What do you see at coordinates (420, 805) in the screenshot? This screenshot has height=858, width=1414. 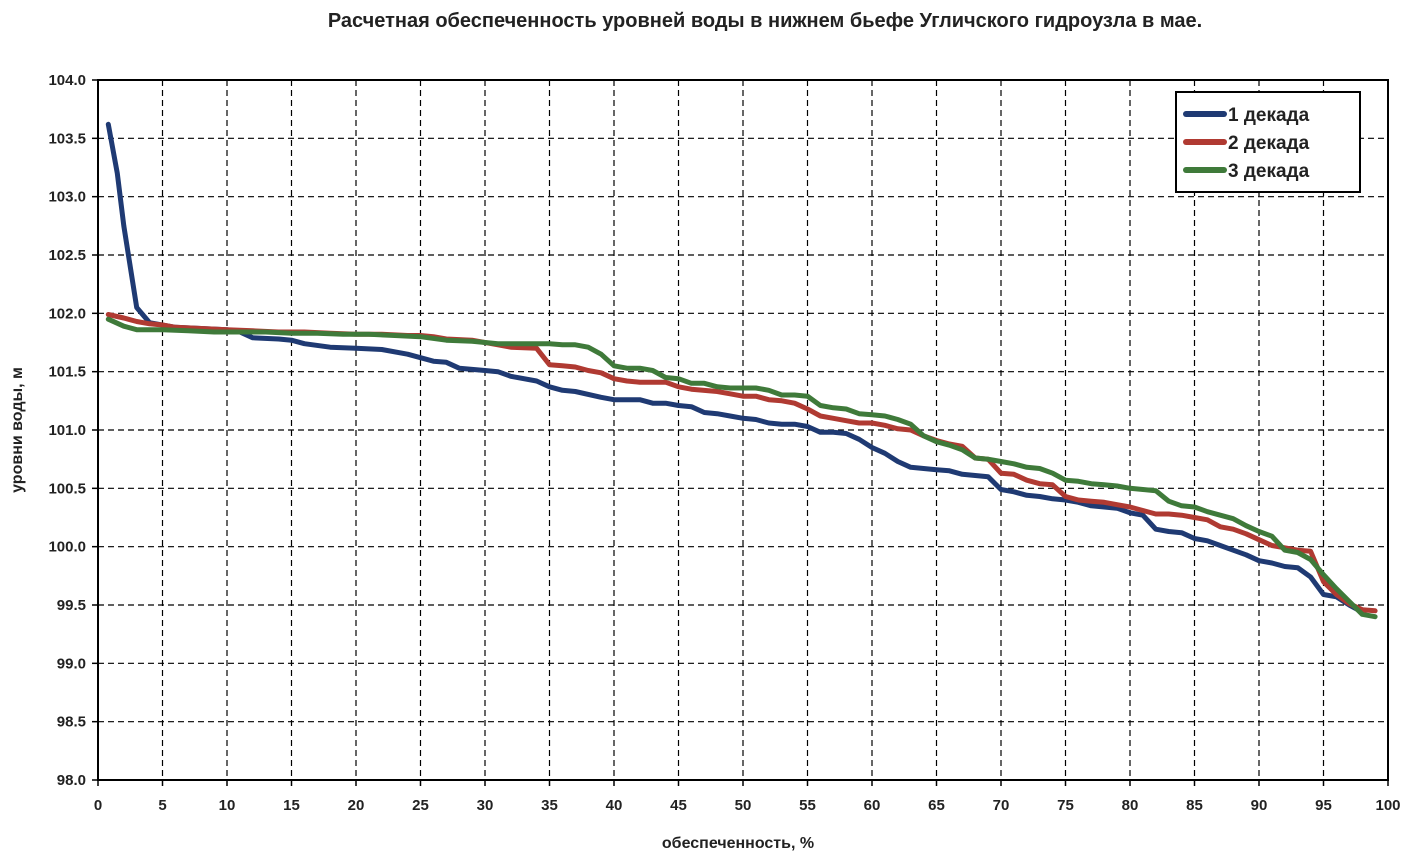 I see `x-tick-label: 25` at bounding box center [420, 805].